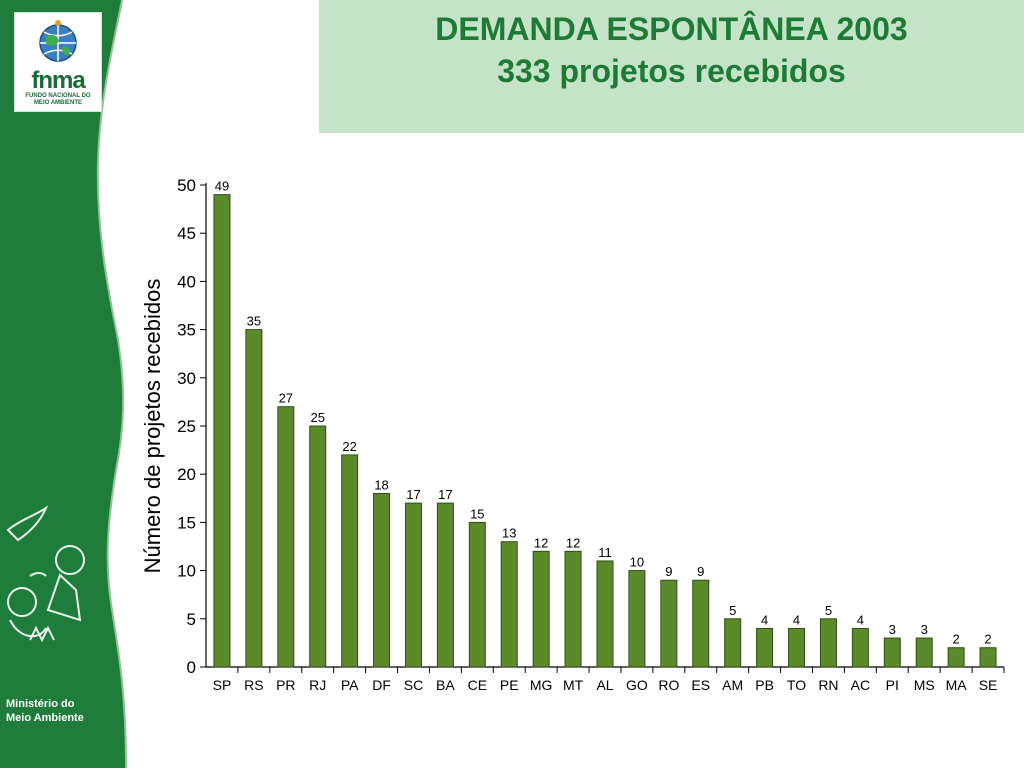  Describe the element at coordinates (222, 186) in the screenshot. I see `data-label: 49` at that location.